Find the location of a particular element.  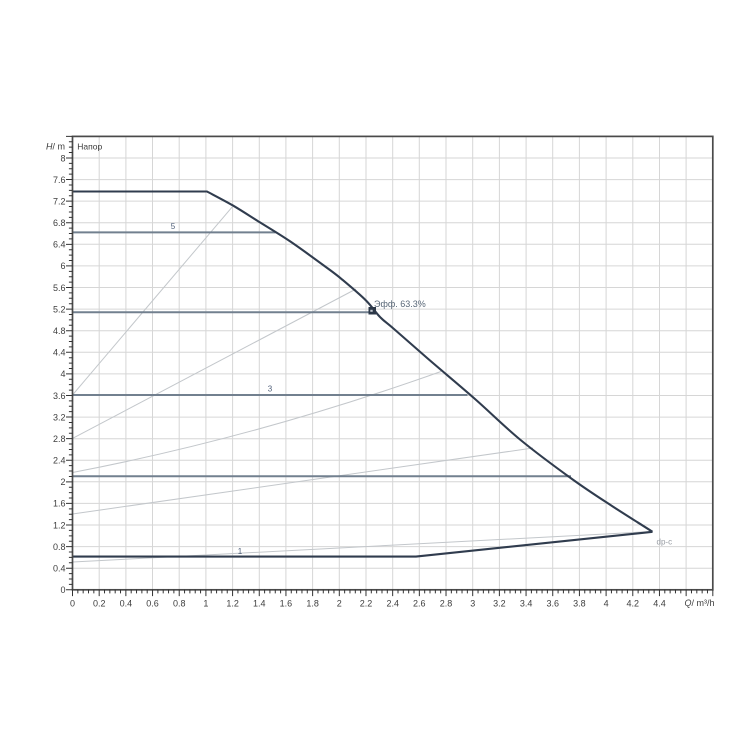

svg-text: Эфф. 63.3% is located at coordinates (400, 304).